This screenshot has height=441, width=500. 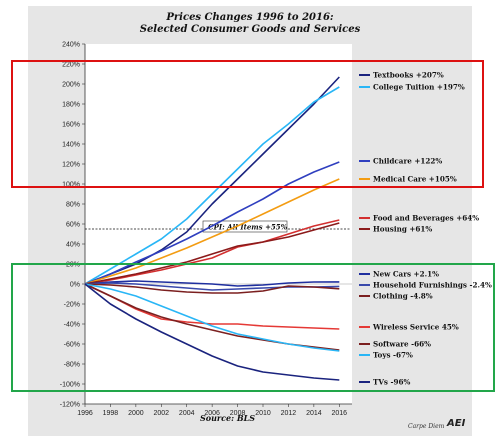 What do you see at coordinates (71, 125) in the screenshot?
I see `y-tick-label: 160%` at bounding box center [71, 125].